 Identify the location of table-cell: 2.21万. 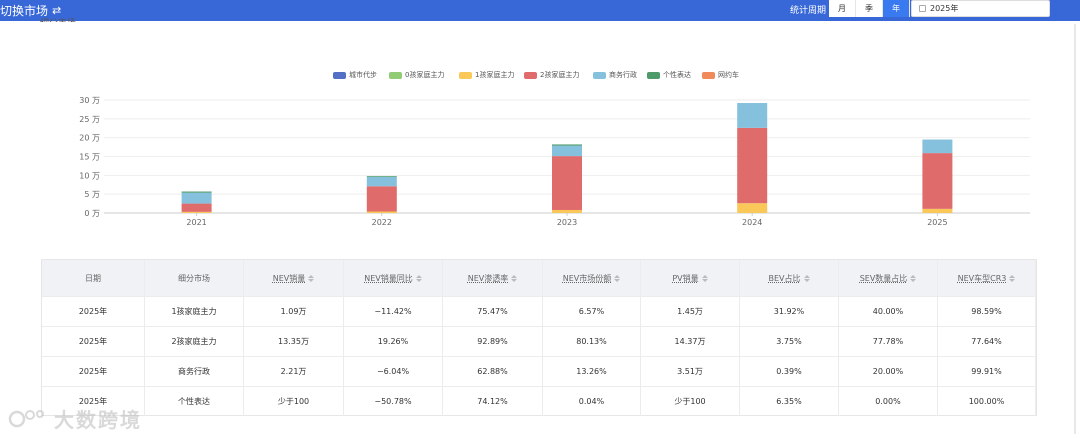
(294, 371).